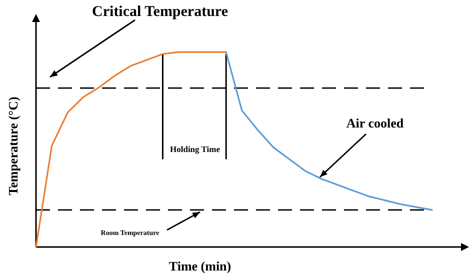 This screenshot has height=275, width=474. I want to click on annotation: Air cooled, so click(375, 122).